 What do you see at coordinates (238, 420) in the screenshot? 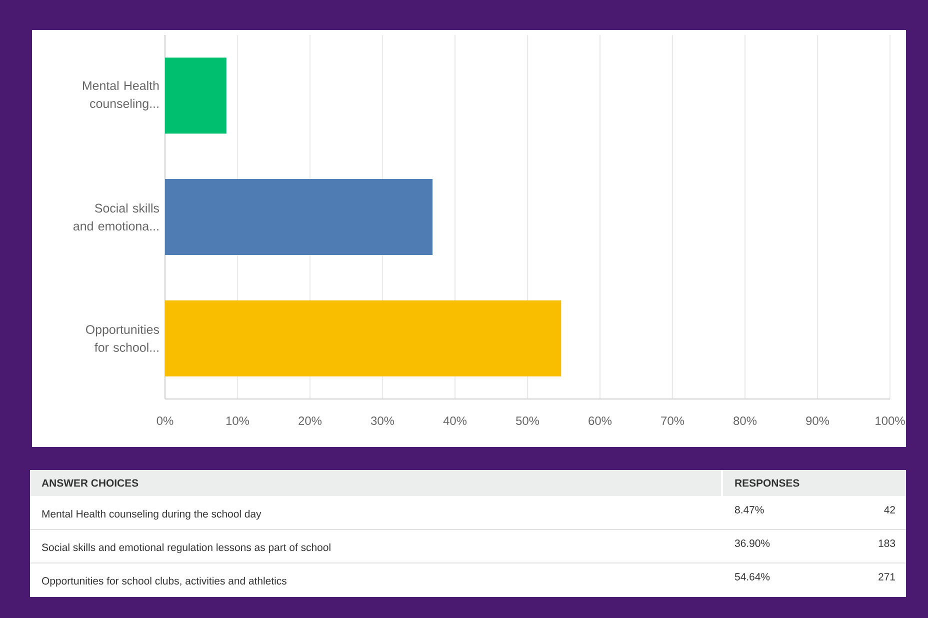
I see `x-tick-label: 10%` at bounding box center [238, 420].